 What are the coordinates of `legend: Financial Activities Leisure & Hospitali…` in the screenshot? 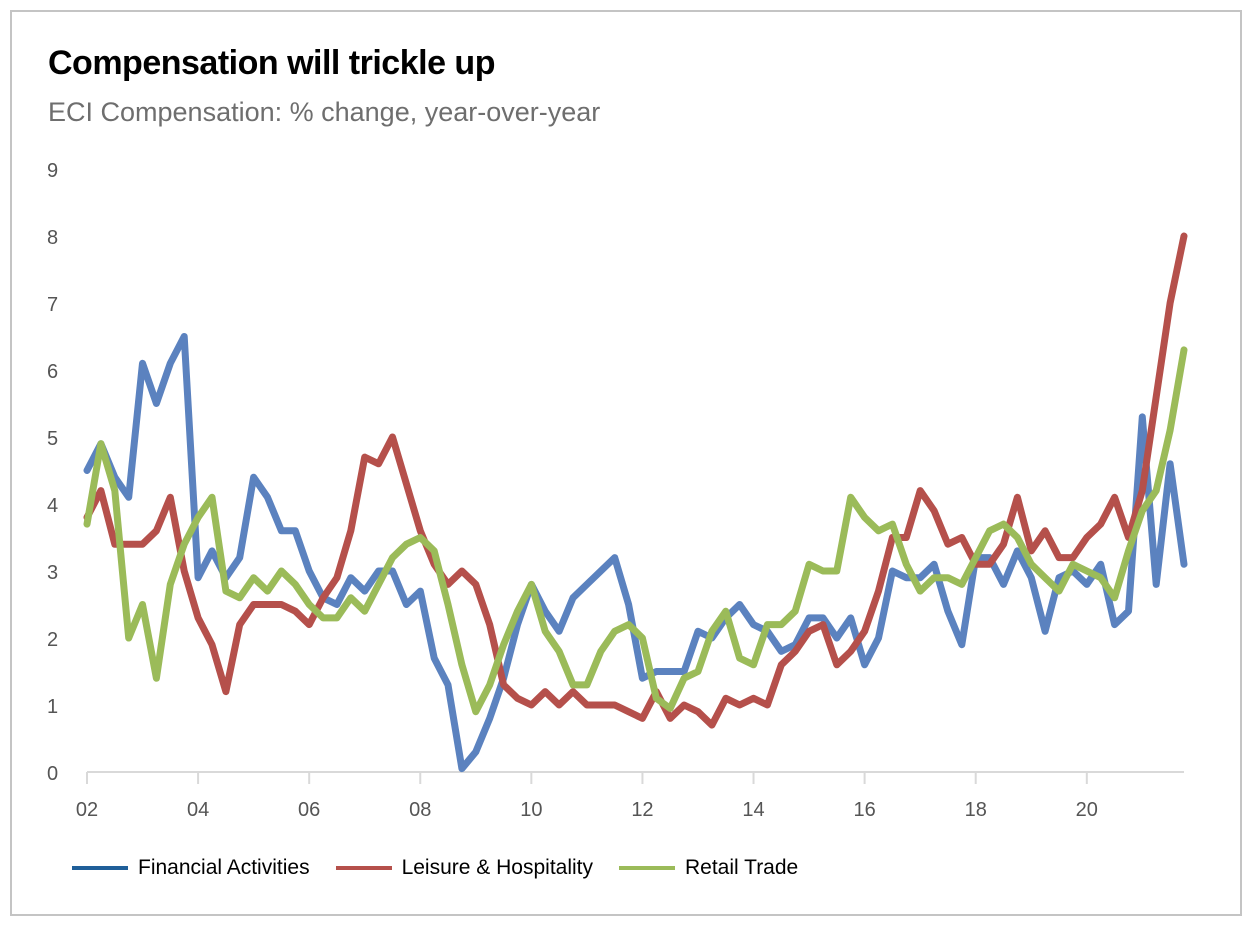 It's located at (448, 868).